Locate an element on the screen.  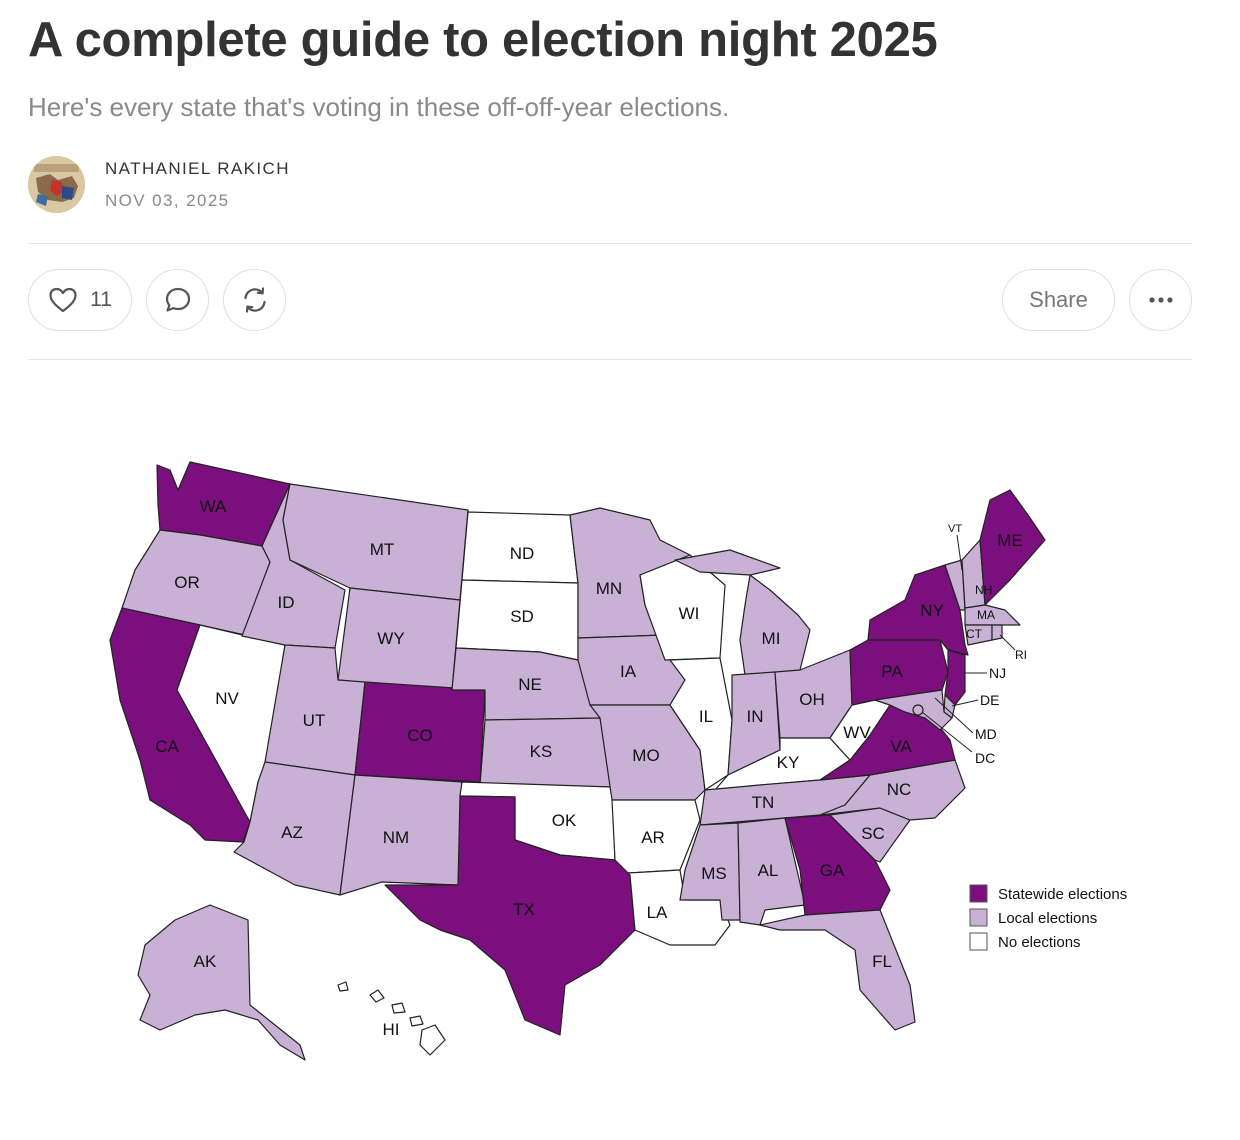
like-button: 11 is located at coordinates (80, 300).